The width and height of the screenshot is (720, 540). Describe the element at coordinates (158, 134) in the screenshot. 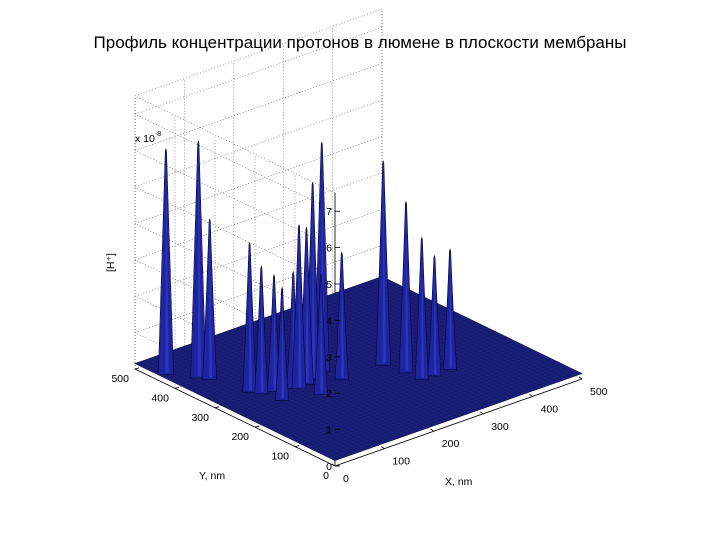

I see `z-multiplier-exponent: -8` at that location.